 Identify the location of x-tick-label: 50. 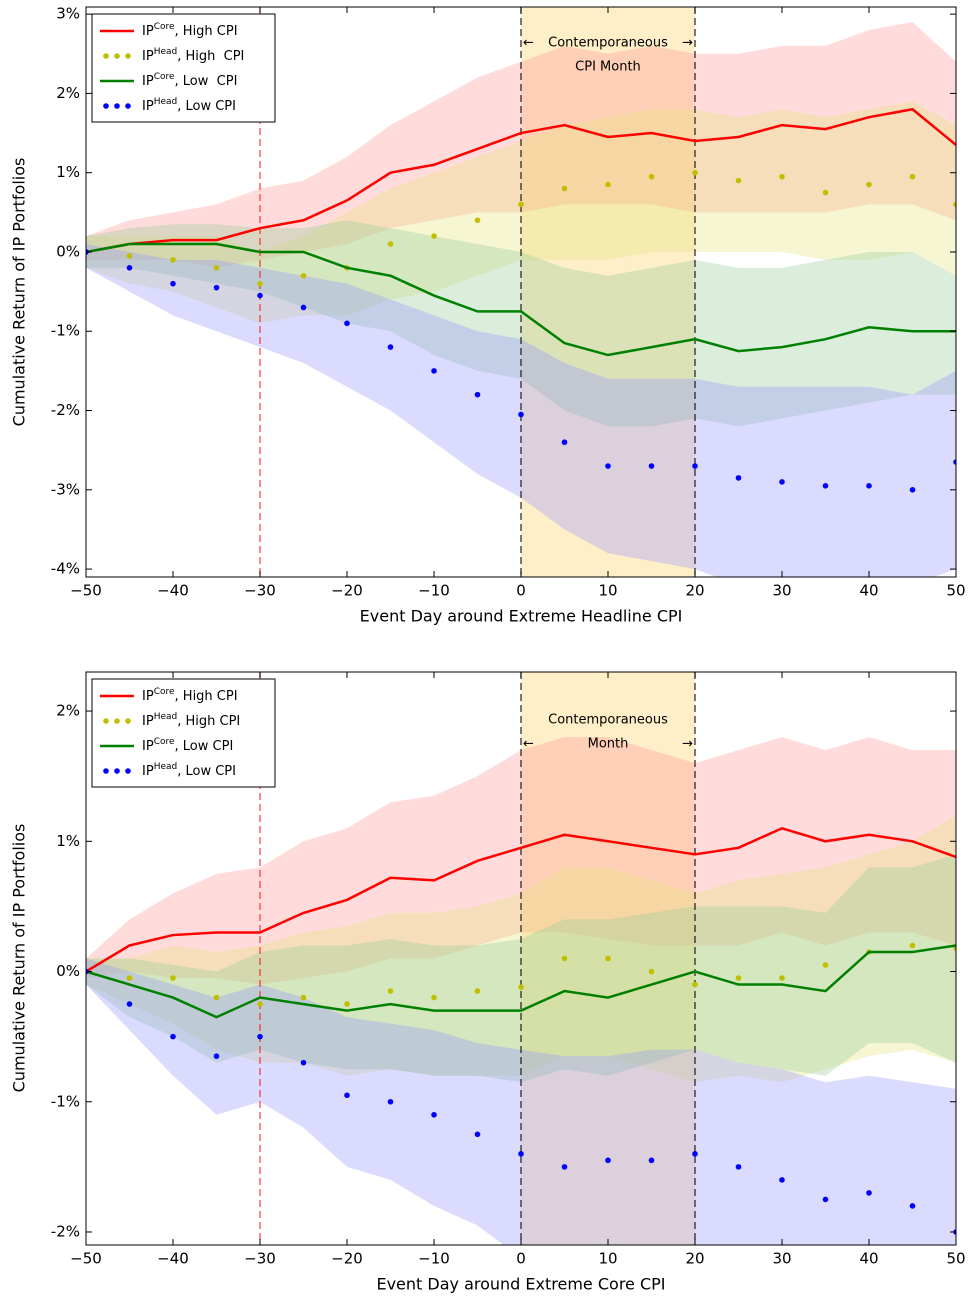
(955, 591).